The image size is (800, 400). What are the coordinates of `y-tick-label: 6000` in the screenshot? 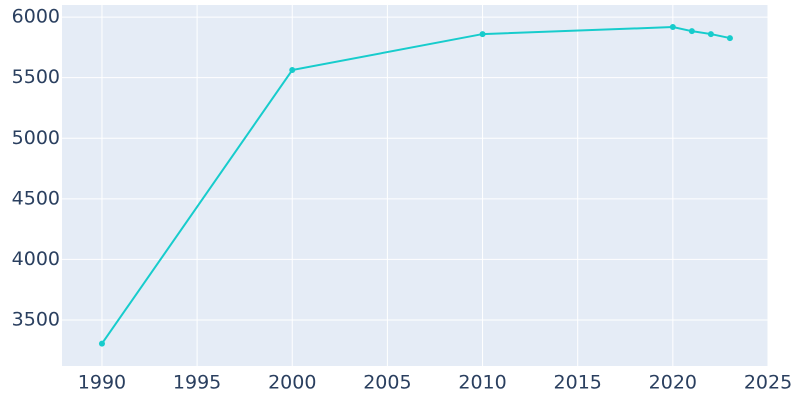 It's located at (36, 17).